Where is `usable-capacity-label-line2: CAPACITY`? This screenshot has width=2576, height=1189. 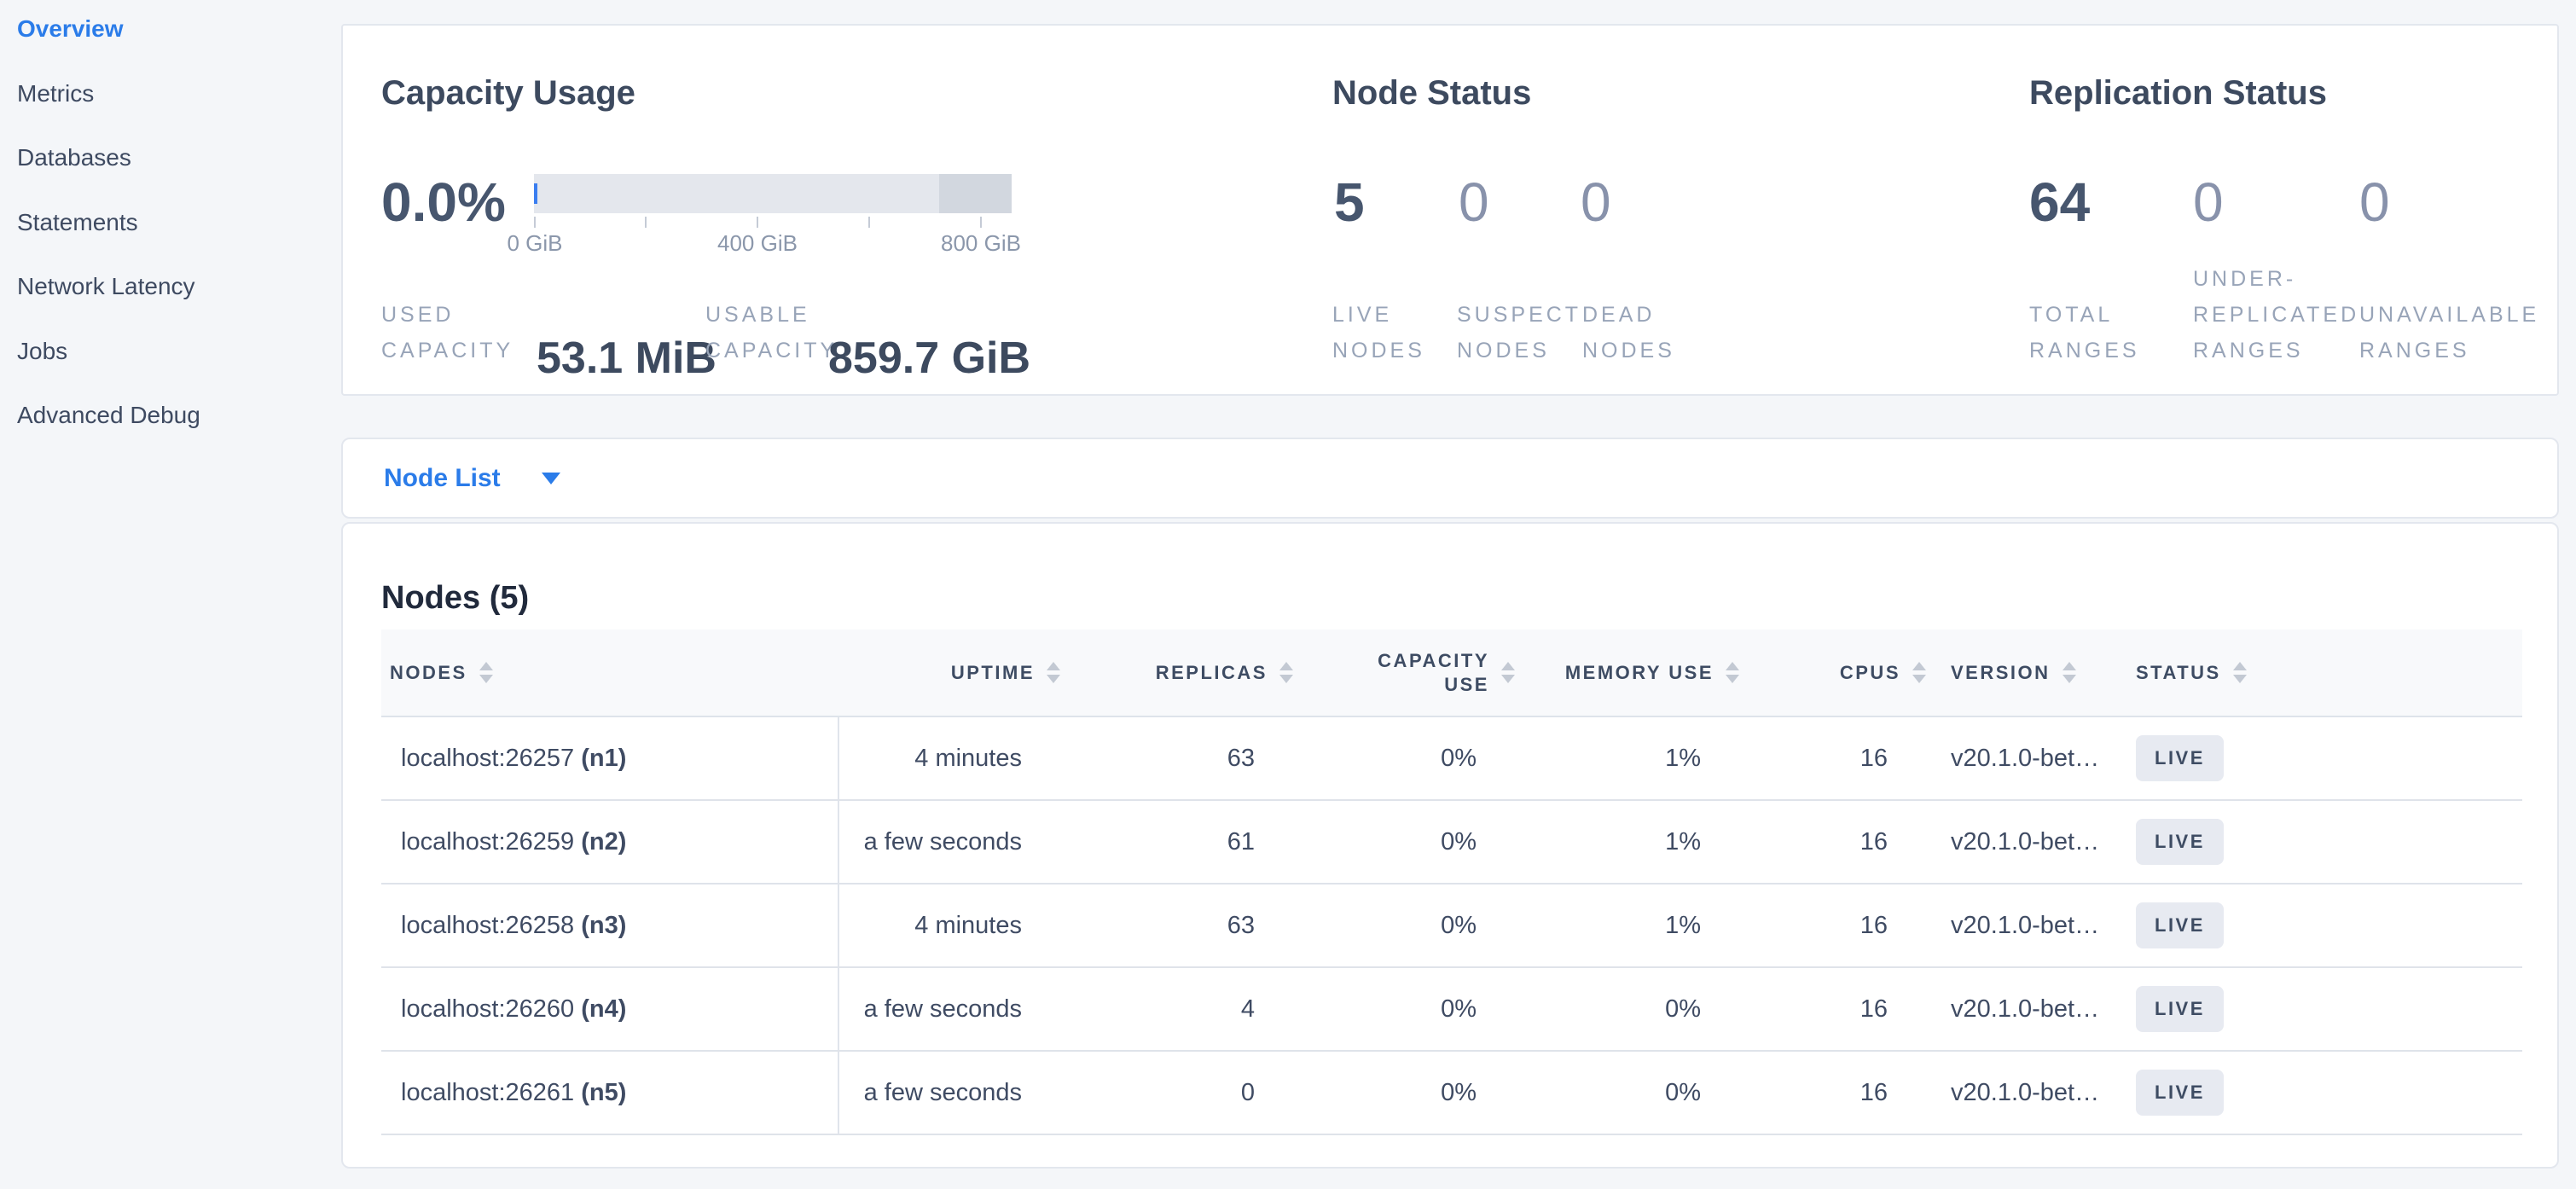
usable-capacity-label-line2: CAPACITY is located at coordinates (771, 350).